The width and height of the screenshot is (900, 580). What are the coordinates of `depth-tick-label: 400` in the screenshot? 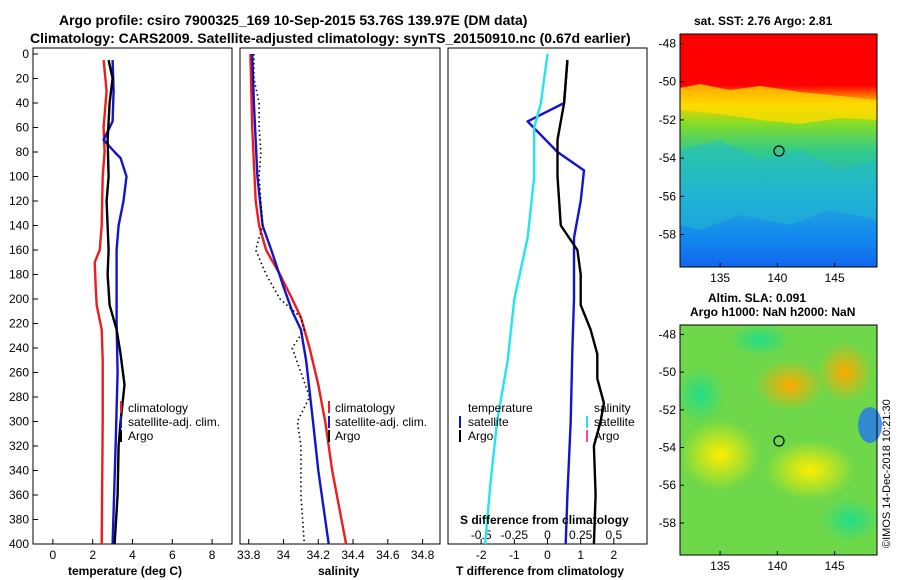 It's located at (19, 544).